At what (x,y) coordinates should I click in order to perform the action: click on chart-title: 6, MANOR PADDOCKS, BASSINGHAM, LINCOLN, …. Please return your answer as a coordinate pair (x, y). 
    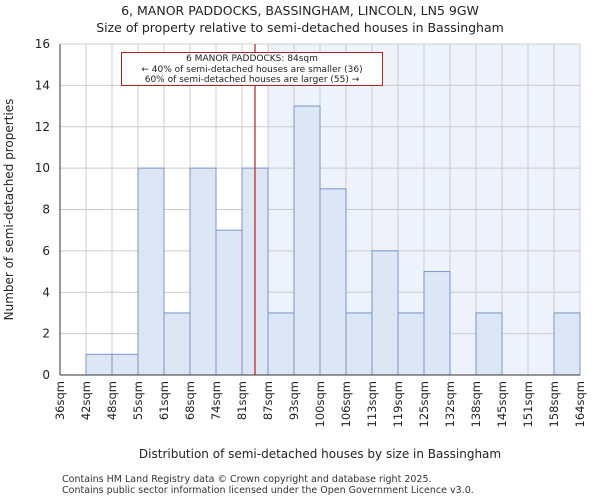
    Looking at the image, I should click on (300, 10).